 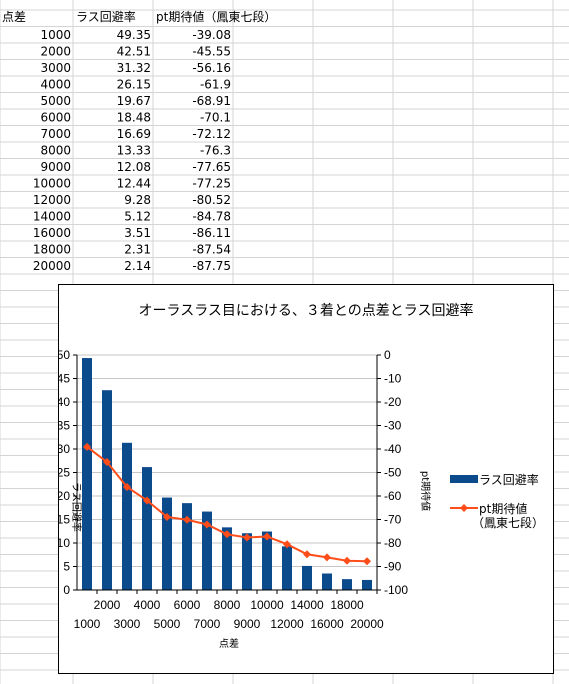 I want to click on cell-pt-expect: -87.54, so click(x=211, y=250).